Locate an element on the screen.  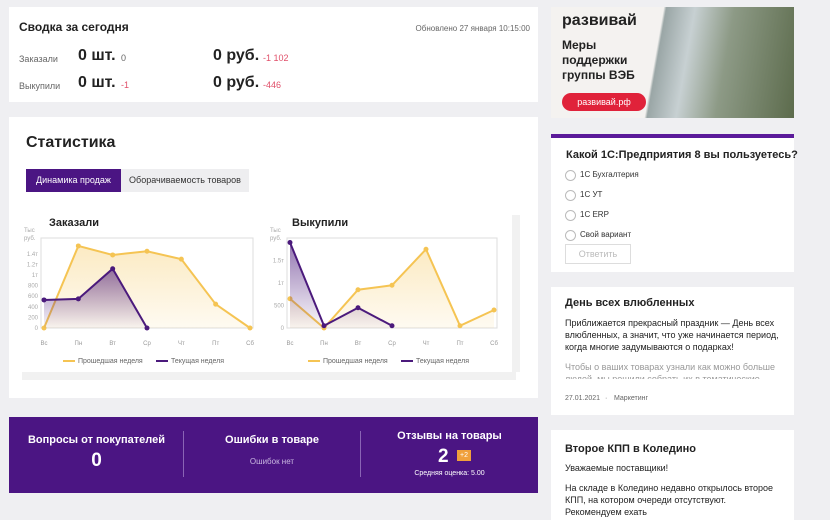
tab: Динамика продаж is located at coordinates (73, 180).